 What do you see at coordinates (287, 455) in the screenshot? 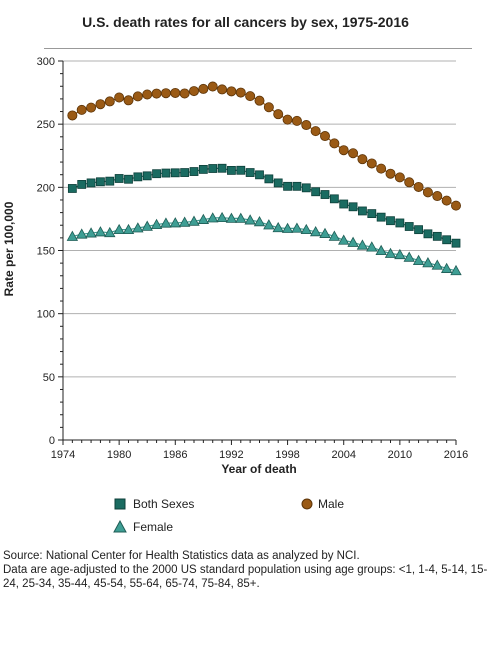
I see `x-tick-label: 1998` at bounding box center [287, 455].